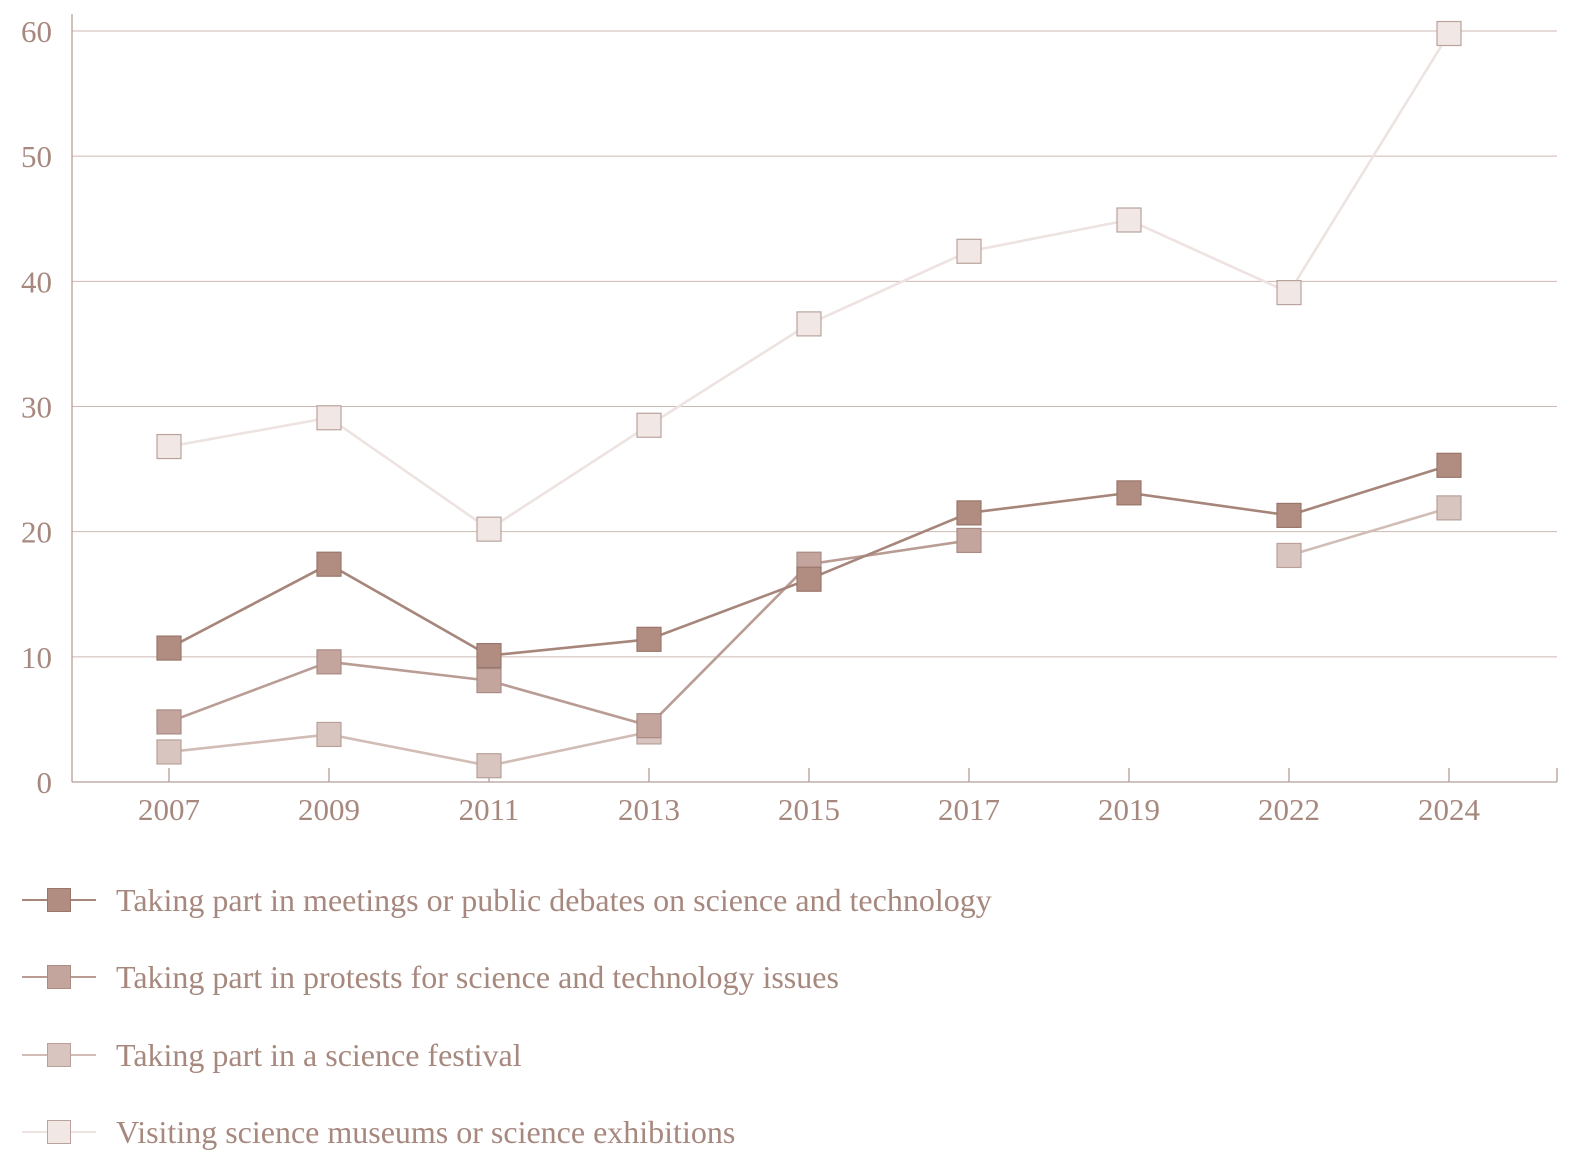 The width and height of the screenshot is (1579, 1169). I want to click on x-tick-label-2017: 2017, so click(969, 809).